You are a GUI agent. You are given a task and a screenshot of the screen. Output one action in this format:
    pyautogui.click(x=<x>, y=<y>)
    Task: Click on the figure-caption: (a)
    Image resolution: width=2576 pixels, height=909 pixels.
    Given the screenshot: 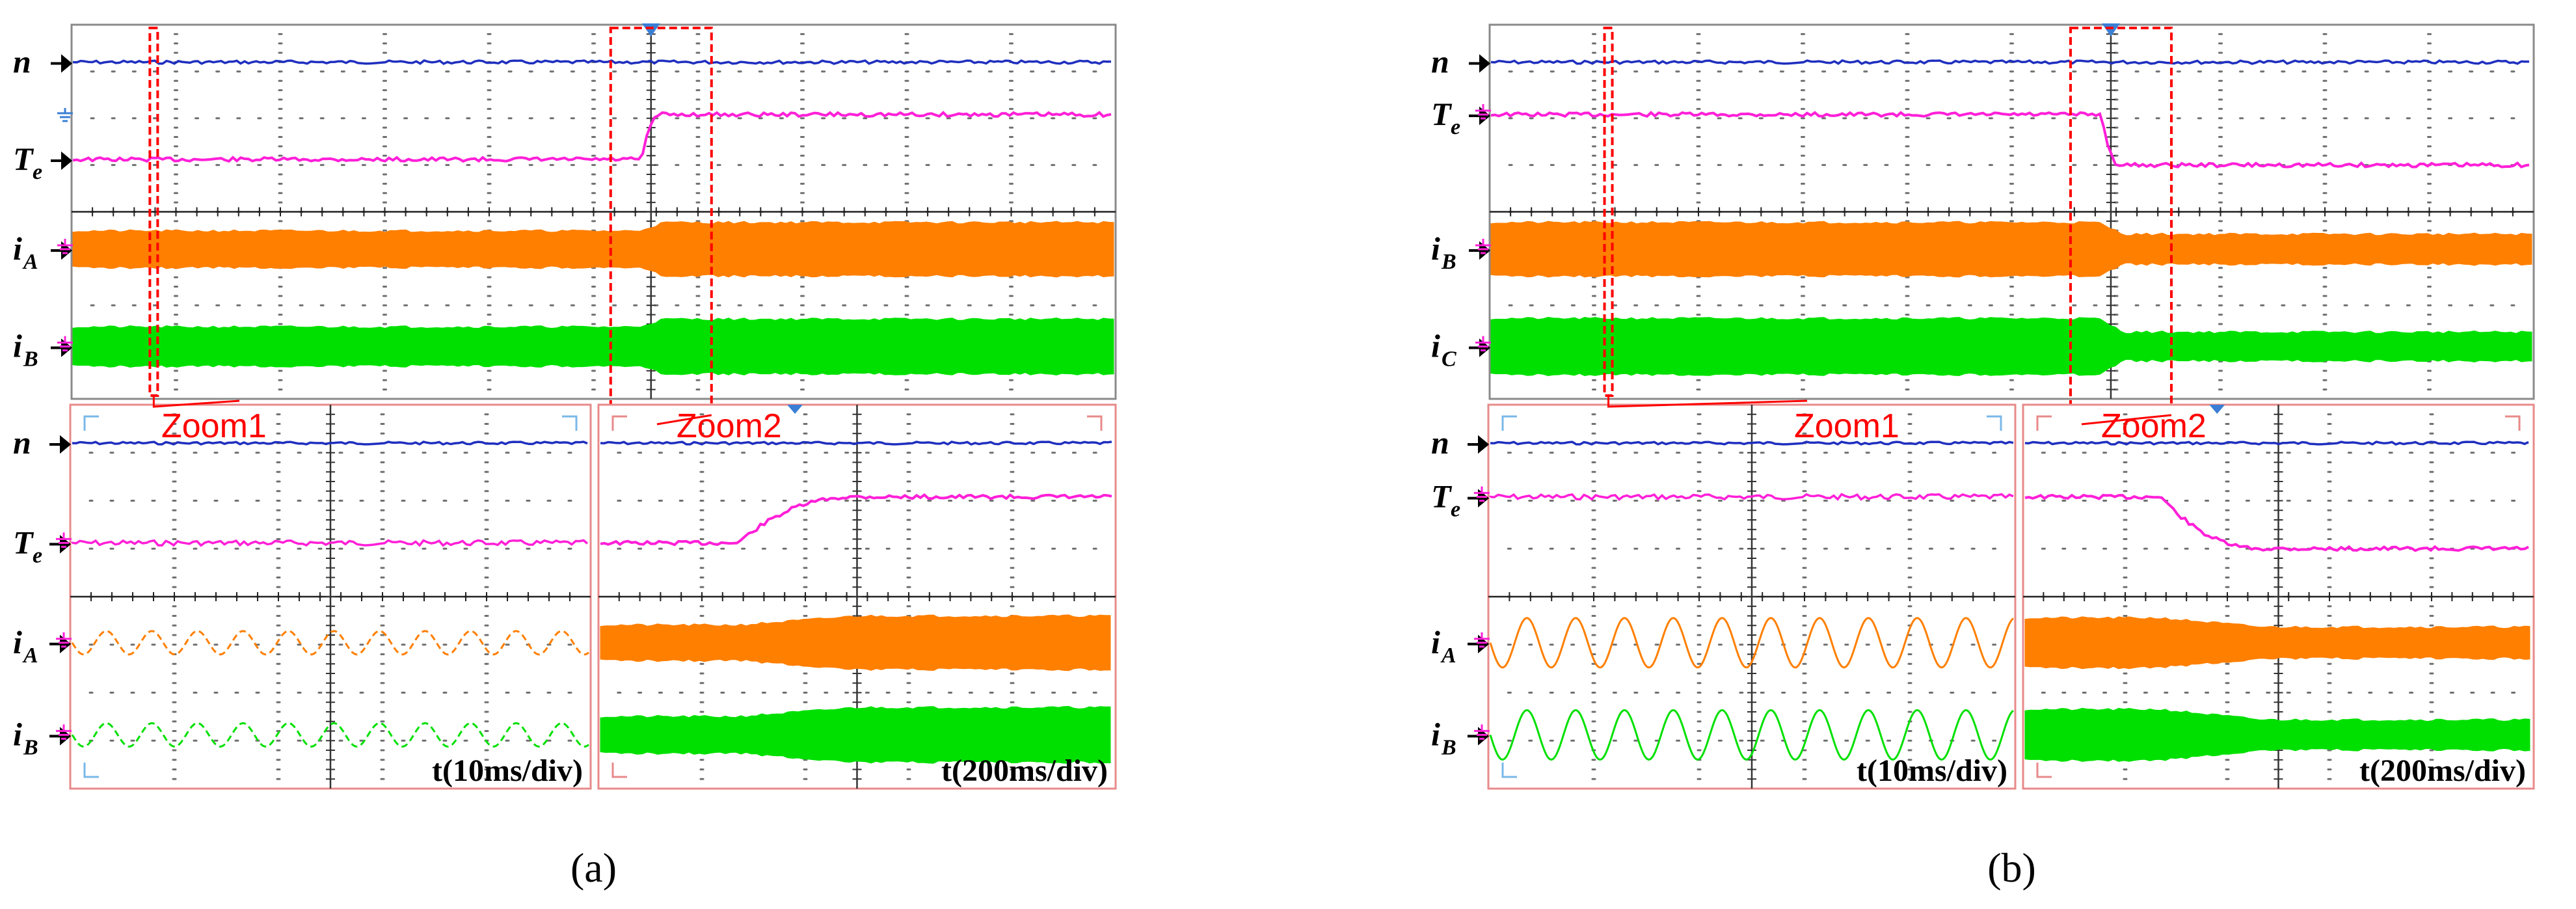 What is the action you would take?
    pyautogui.click(x=593, y=868)
    